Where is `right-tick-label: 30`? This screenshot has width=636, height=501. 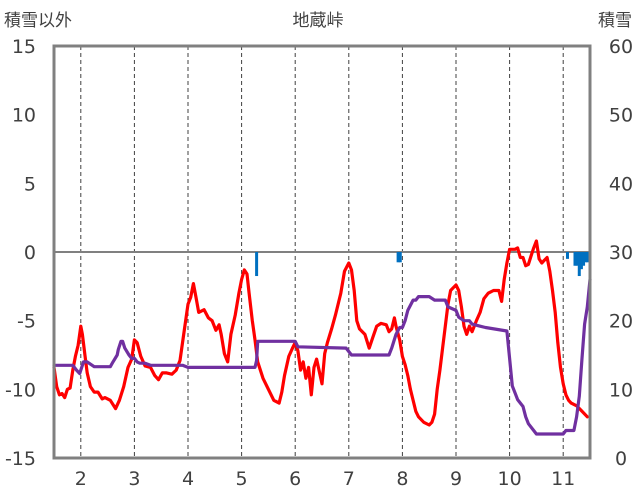
right-tick-label: 30 is located at coordinates (621, 253).